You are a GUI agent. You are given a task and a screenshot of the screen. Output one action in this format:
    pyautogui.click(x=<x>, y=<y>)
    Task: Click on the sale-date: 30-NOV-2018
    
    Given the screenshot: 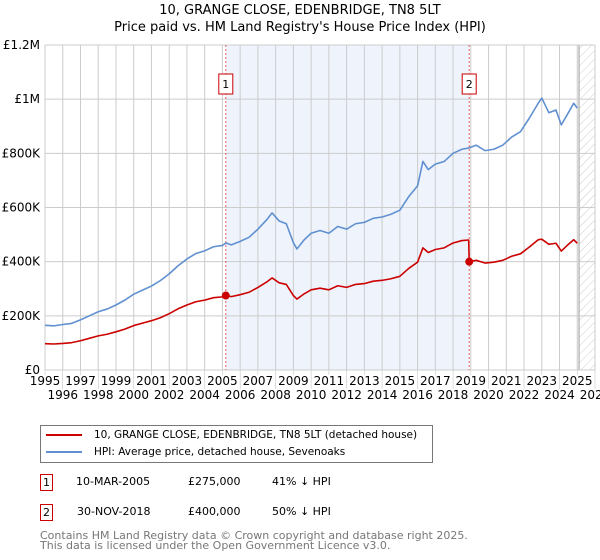 What is the action you would take?
    pyautogui.click(x=114, y=511)
    